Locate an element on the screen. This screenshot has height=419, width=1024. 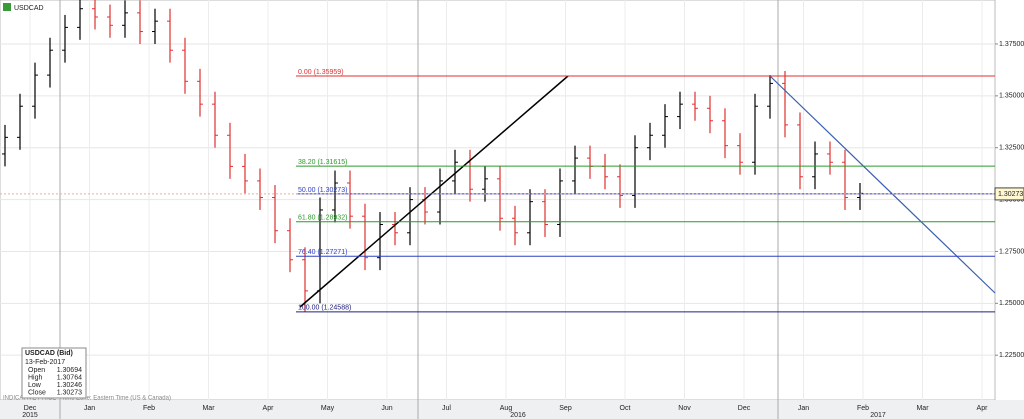
year-label: 2017 is located at coordinates (878, 415).